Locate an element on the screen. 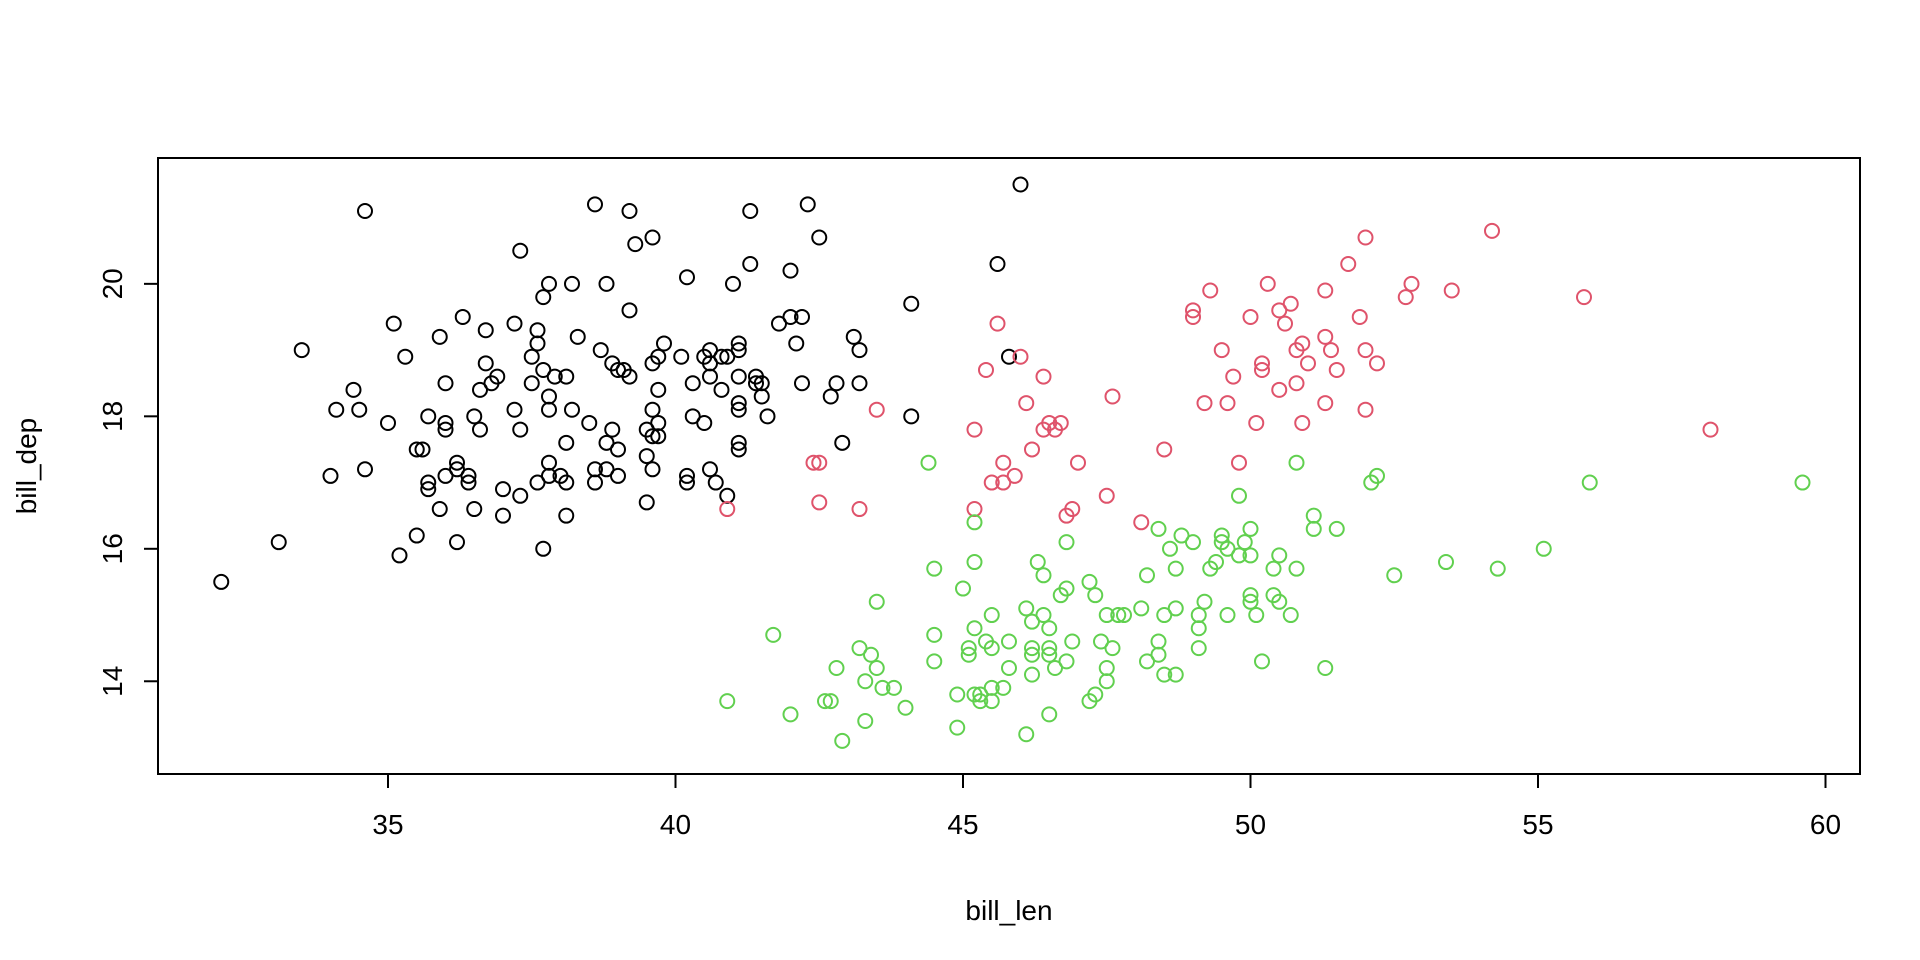  x-tick-label: 50 is located at coordinates (1250, 824).